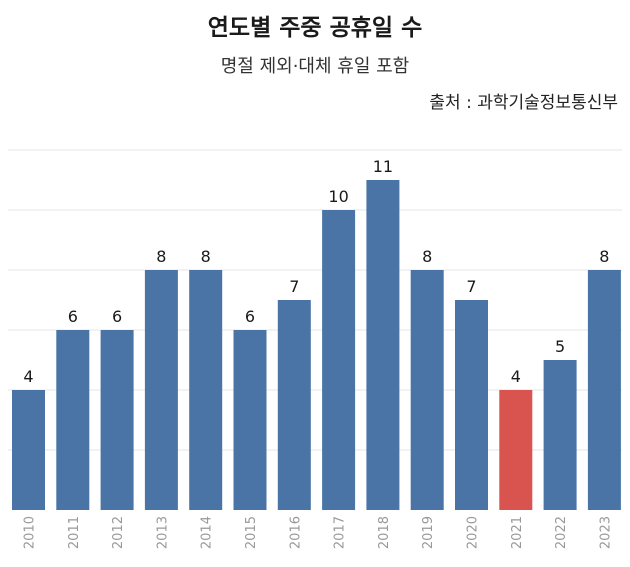 This screenshot has height=567, width=630. I want to click on x-tick-label-2014: 2014, so click(207, 532).